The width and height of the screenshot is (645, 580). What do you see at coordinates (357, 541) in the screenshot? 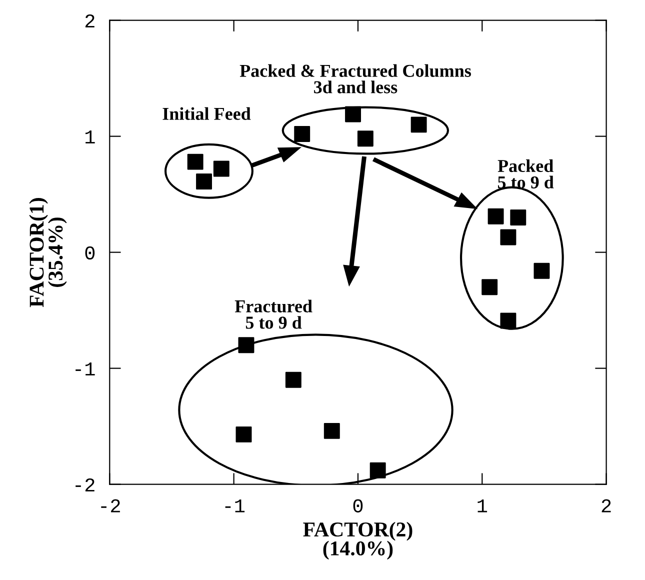
I see `x-axis-title: FACTOR(2) (14.0%)` at bounding box center [357, 541].